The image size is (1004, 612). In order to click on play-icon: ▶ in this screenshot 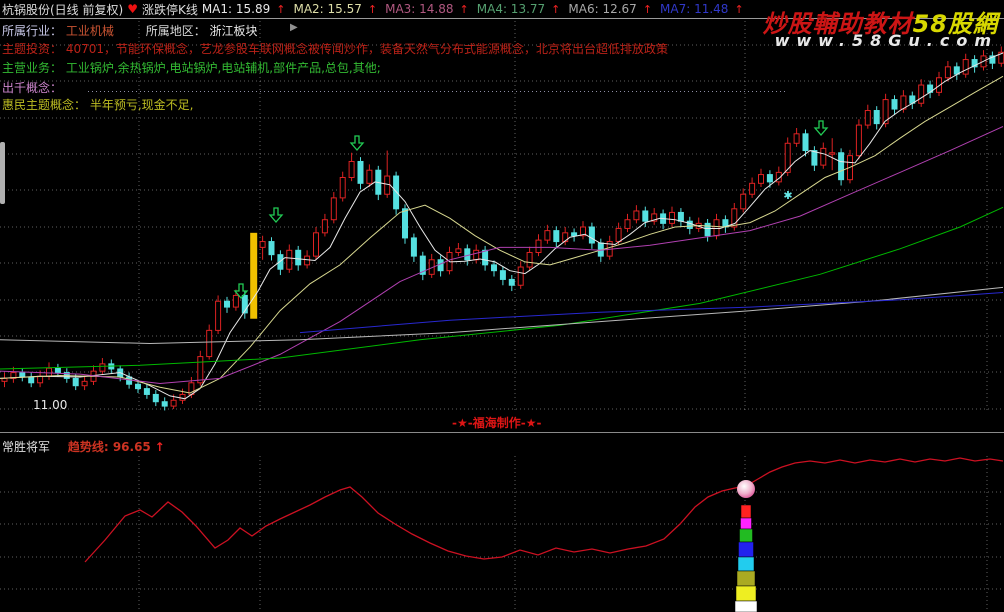, I will do `click(294, 27)`.